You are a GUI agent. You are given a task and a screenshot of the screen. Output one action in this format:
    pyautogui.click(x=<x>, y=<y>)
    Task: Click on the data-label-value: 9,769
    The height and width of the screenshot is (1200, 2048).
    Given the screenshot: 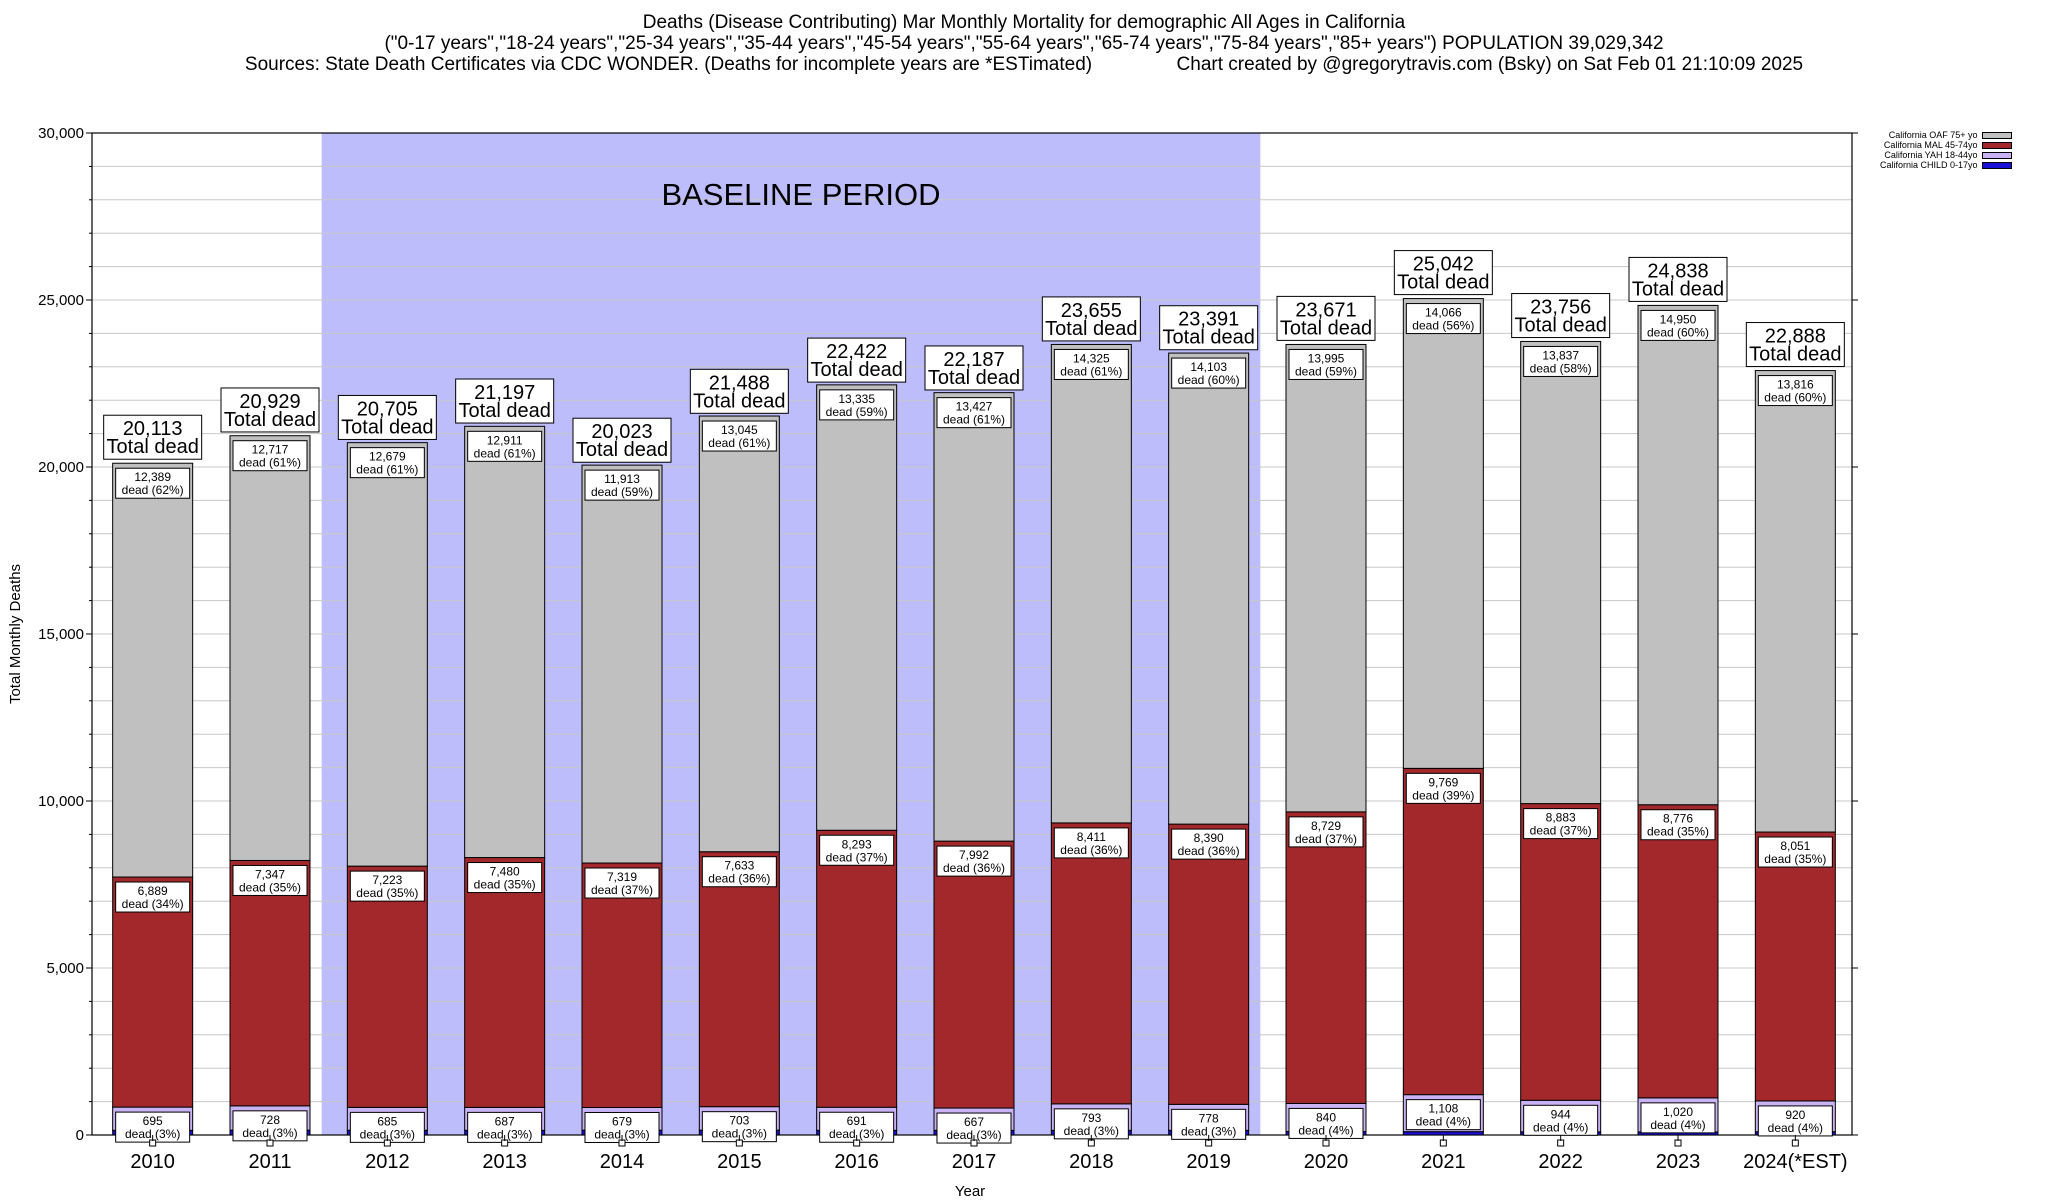 What is the action you would take?
    pyautogui.click(x=1443, y=782)
    